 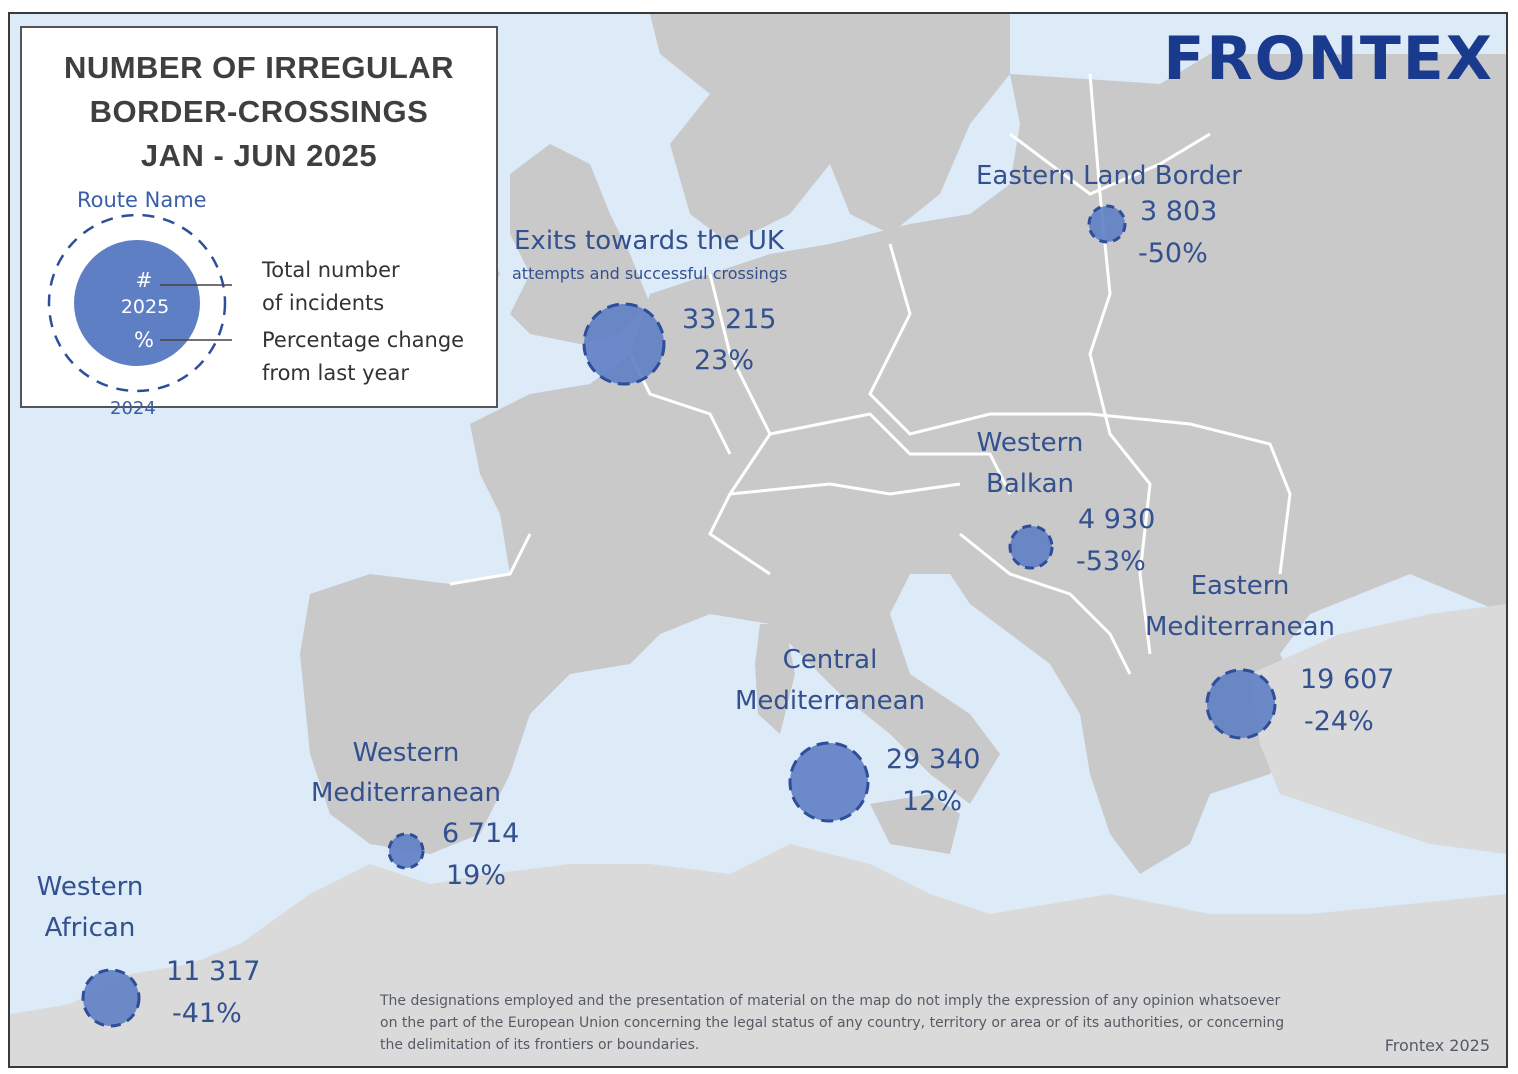 What do you see at coordinates (729, 319) in the screenshot?
I see `total-exits-uk: 33 215` at bounding box center [729, 319].